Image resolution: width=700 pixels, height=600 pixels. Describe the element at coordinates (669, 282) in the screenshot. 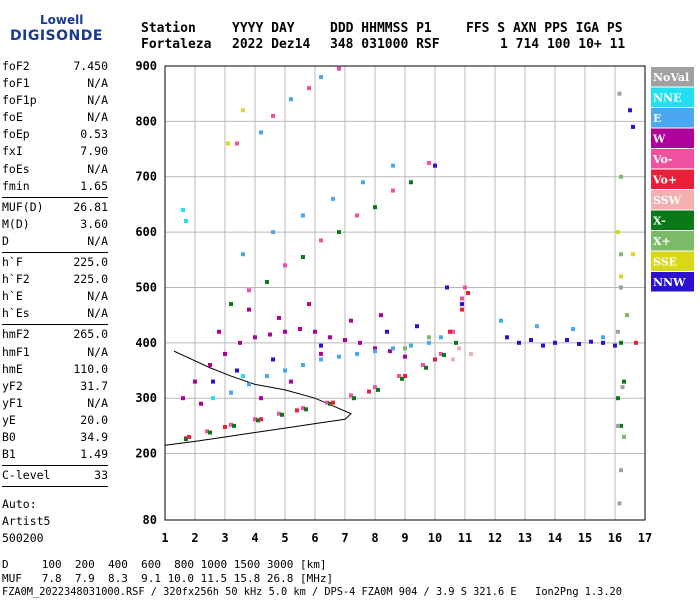

I see `legend-label: NNW` at that location.